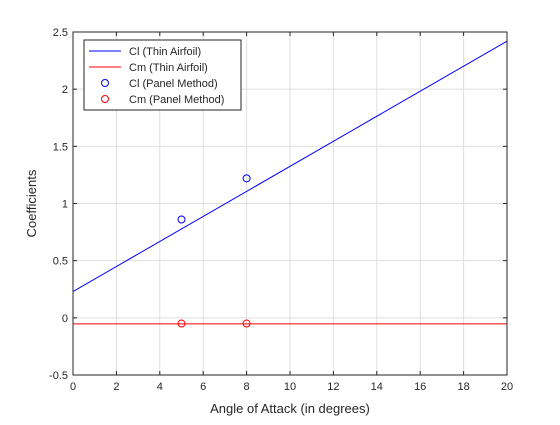 The width and height of the screenshot is (560, 425). Describe the element at coordinates (116, 387) in the screenshot. I see `x-tick-label: 2` at that location.